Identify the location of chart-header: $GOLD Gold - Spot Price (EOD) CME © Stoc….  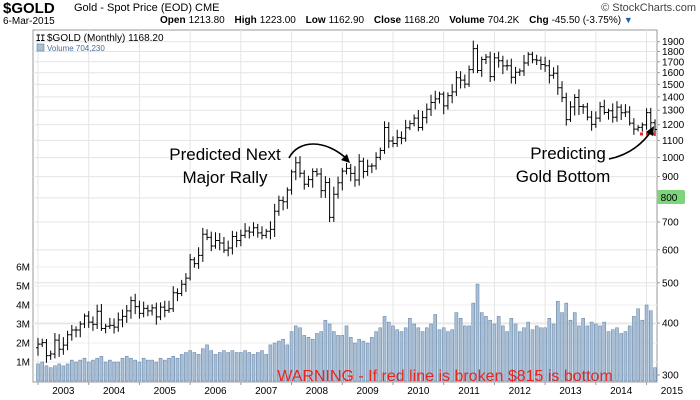
(350, 14).